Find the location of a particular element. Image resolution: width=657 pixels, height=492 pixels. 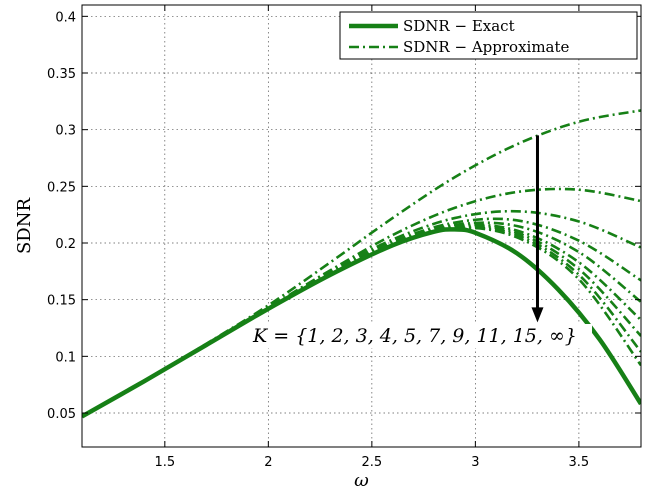

x-axis-label: ω is located at coordinates (361, 480).